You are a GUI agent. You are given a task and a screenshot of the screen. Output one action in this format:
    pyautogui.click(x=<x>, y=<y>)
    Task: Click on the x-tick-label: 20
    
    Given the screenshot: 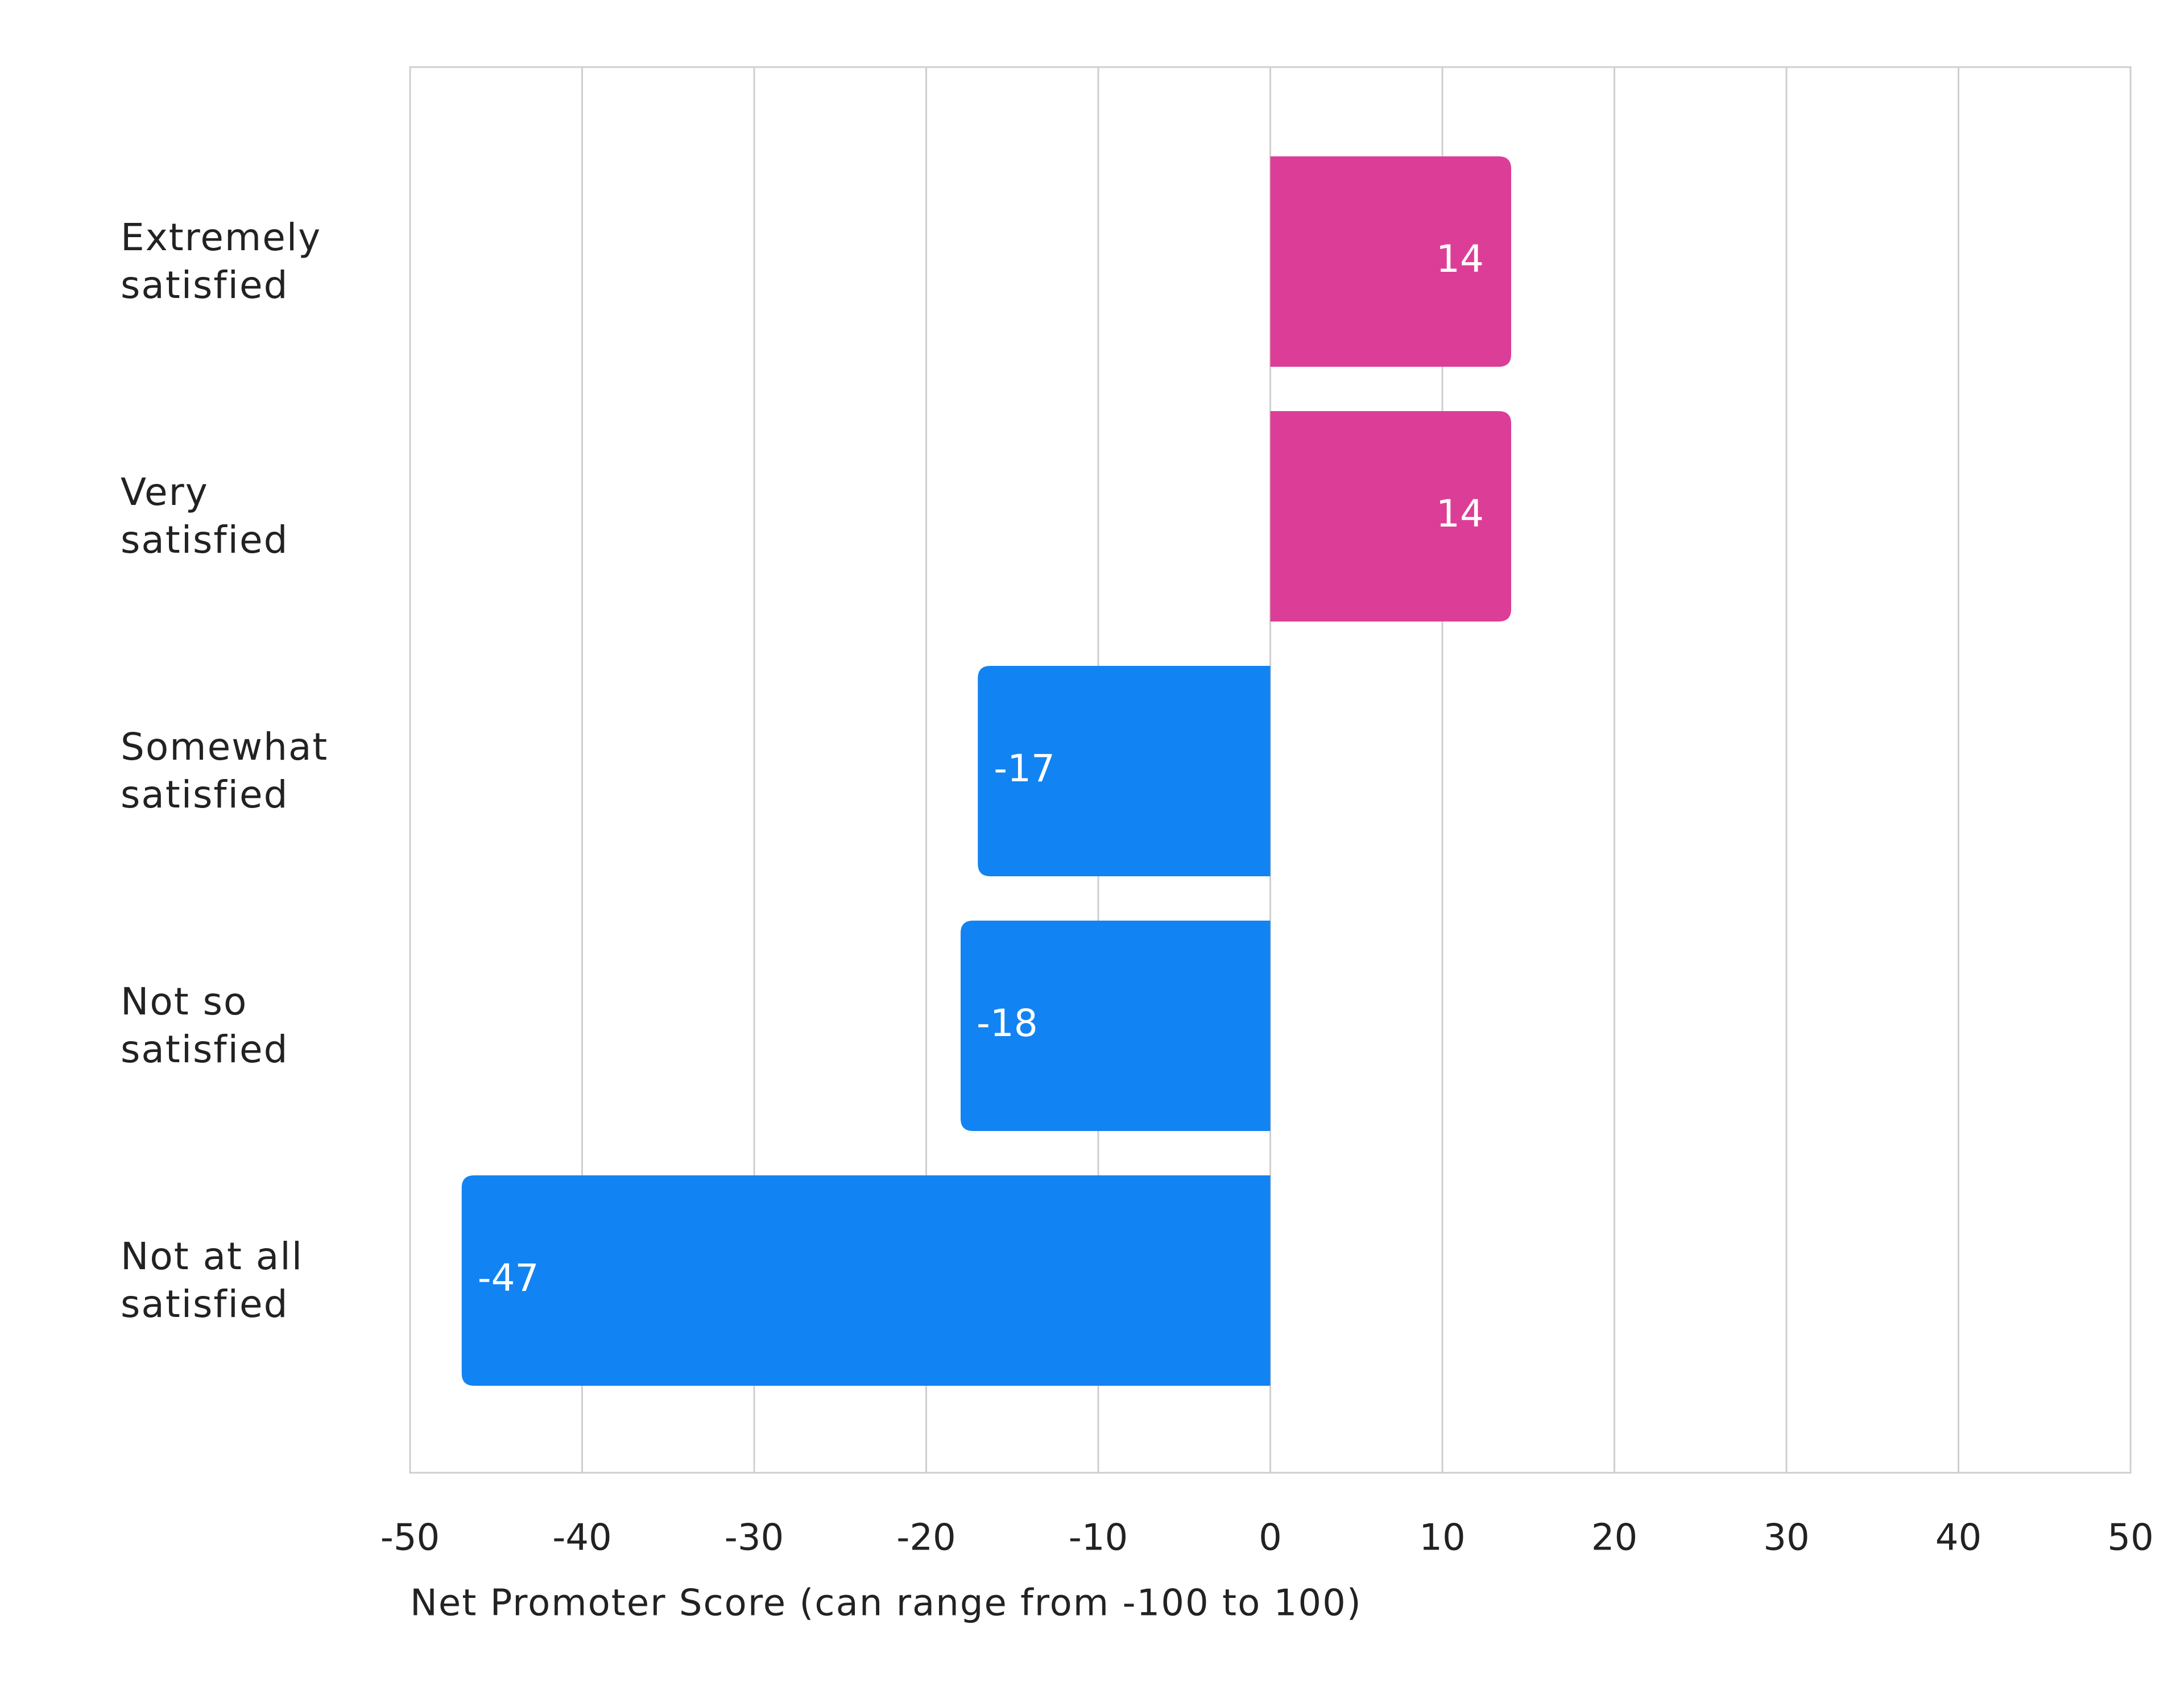 What is the action you would take?
    pyautogui.click(x=1614, y=1538)
    